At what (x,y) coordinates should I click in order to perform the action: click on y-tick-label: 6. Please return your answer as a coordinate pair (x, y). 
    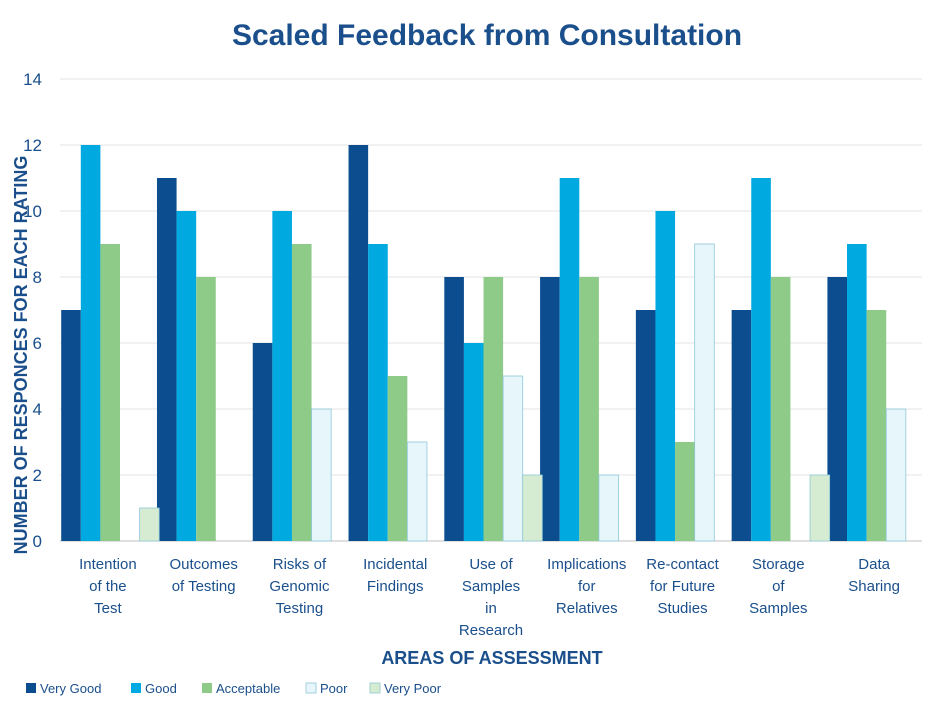
    Looking at the image, I should click on (37, 343).